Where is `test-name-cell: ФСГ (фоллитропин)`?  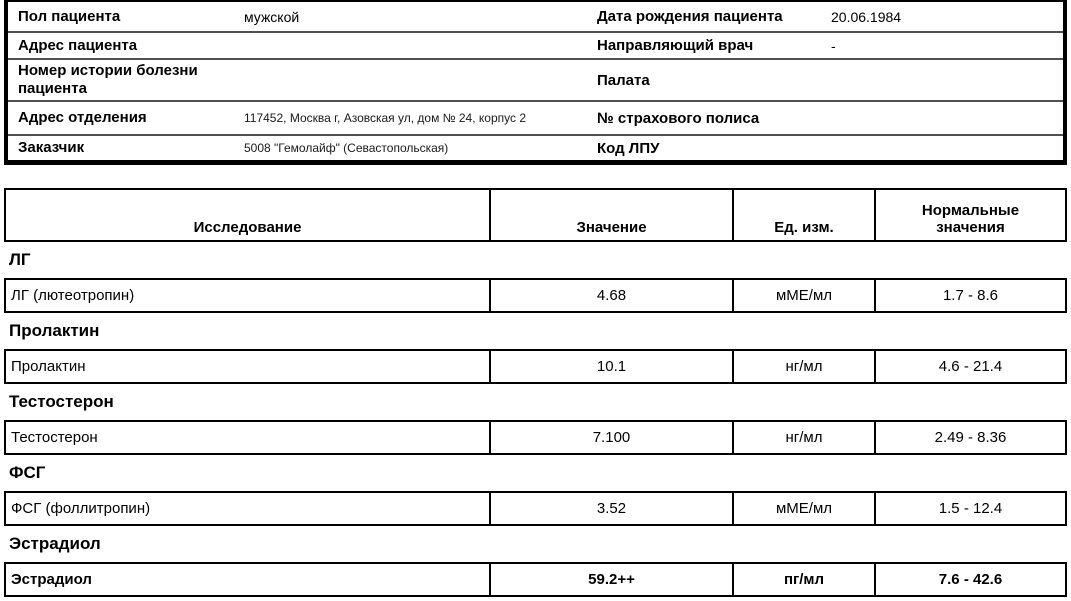
test-name-cell: ФСГ (фоллитропин) is located at coordinates (81, 508).